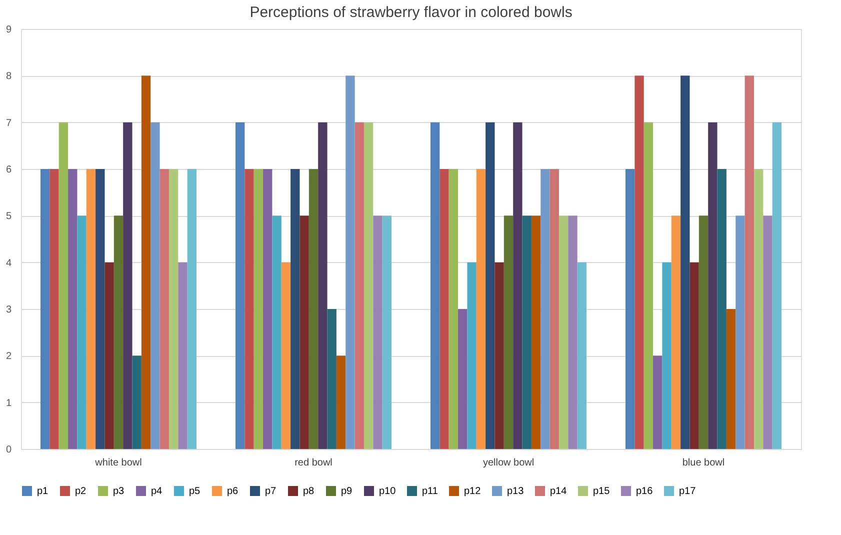 This screenshot has width=841, height=535. What do you see at coordinates (9, 310) in the screenshot?
I see `y-tick-label: 3` at bounding box center [9, 310].